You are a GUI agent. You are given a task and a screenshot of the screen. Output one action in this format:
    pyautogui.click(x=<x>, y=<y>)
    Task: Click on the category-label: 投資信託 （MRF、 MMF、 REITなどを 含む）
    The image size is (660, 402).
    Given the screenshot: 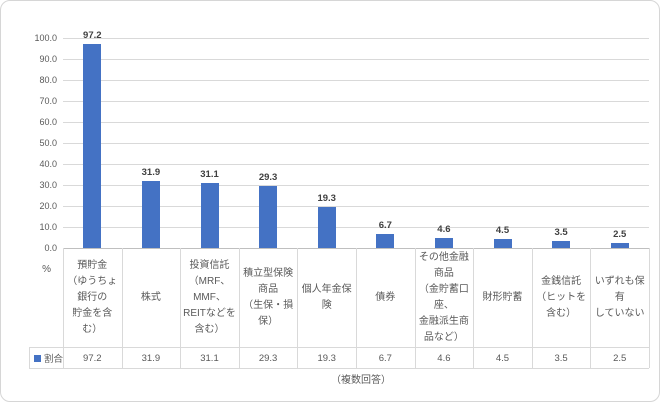 What is the action you would take?
    pyautogui.click(x=209, y=297)
    